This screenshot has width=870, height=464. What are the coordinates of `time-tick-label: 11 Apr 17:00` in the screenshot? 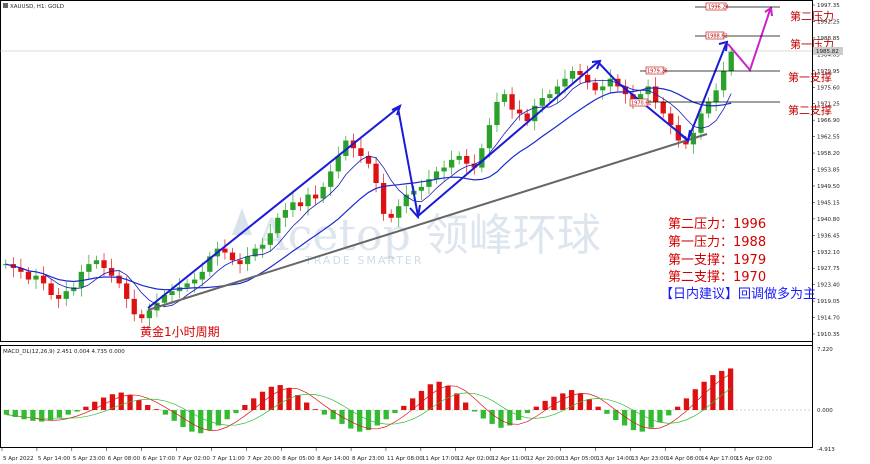 It's located at (440, 459).